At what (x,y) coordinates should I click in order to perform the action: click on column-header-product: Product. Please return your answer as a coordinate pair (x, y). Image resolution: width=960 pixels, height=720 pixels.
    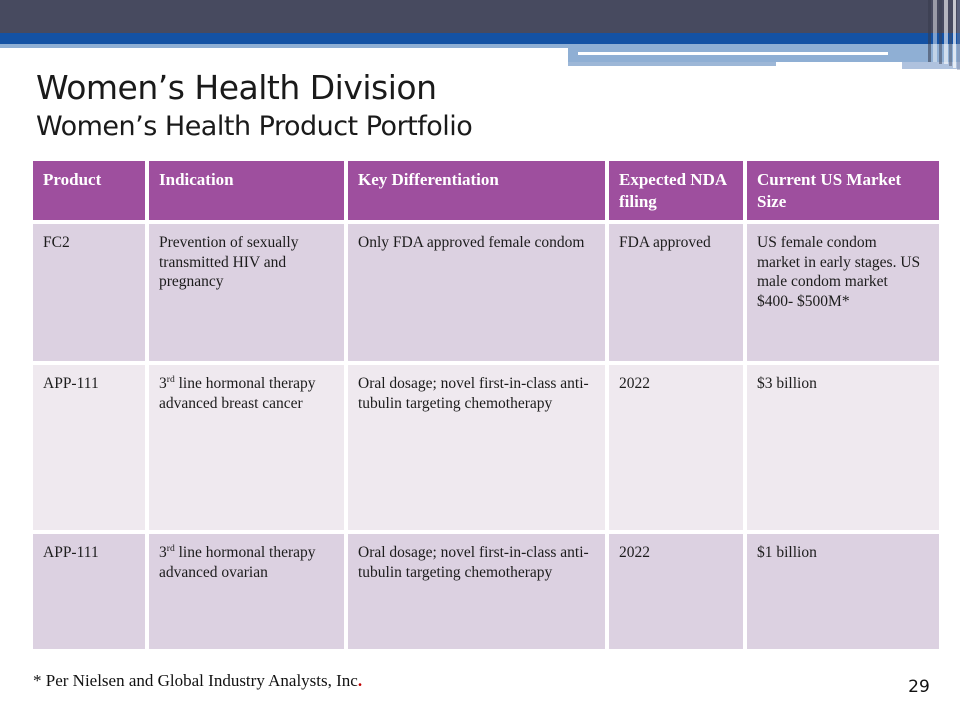
    Looking at the image, I should click on (89, 190).